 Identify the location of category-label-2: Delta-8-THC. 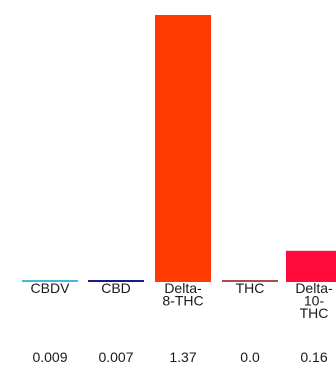
(182, 294).